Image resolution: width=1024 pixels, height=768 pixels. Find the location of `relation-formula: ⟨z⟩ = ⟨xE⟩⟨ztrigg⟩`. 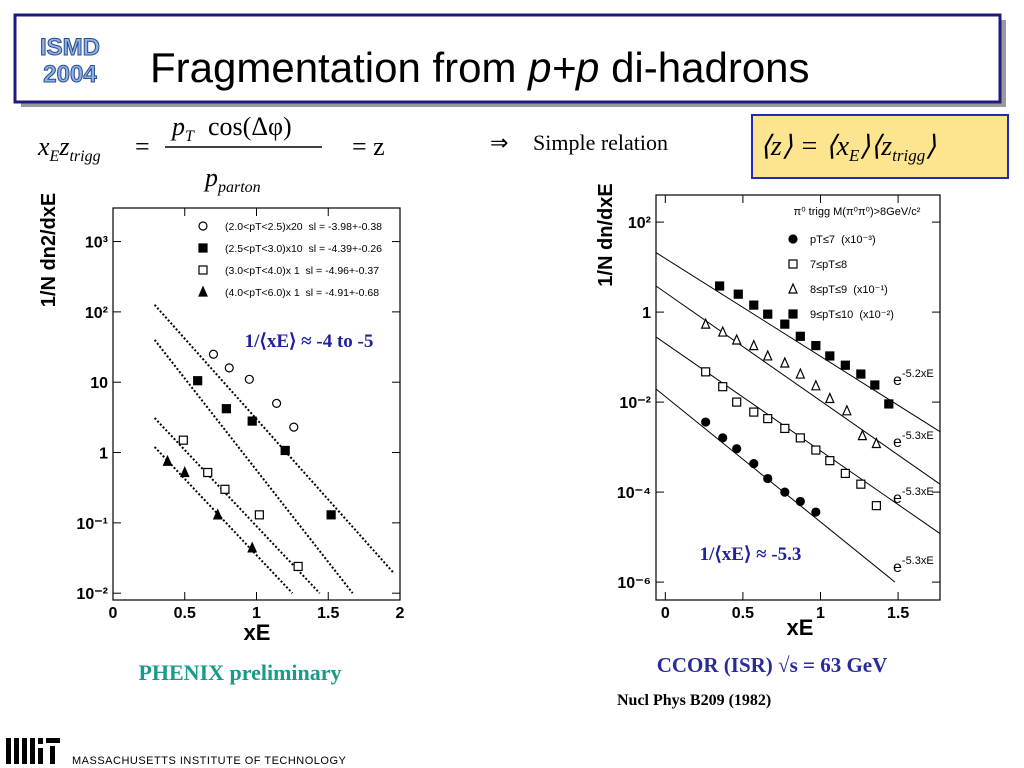

relation-formula: ⟨z⟩ = ⟨xE⟩⟨ztrigg⟩ is located at coordinates (848, 148).